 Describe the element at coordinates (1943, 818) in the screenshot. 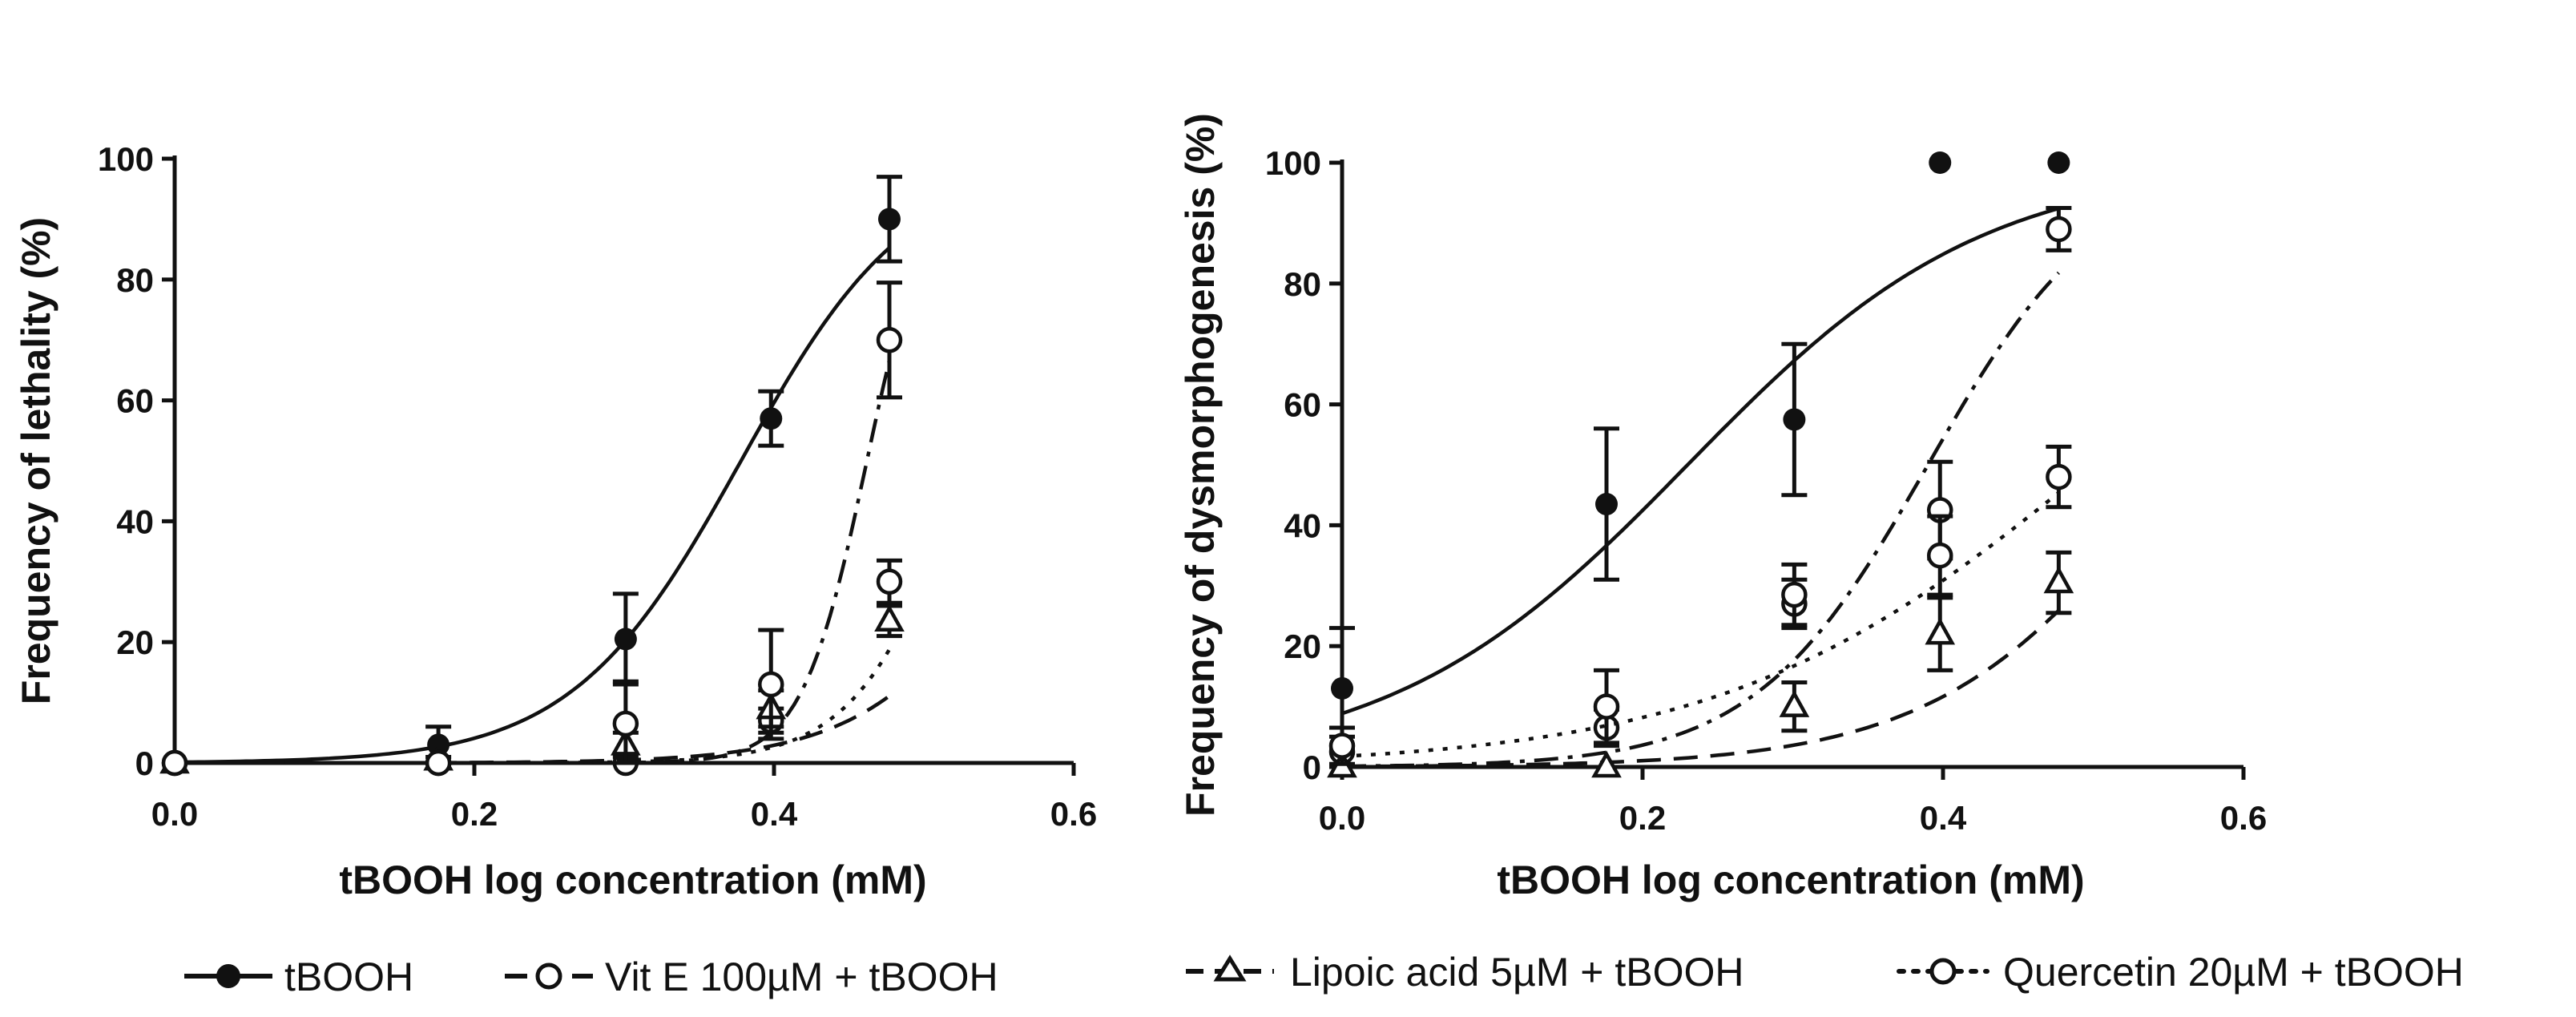

I see `chart2-x-tick-label: 0.4` at that location.